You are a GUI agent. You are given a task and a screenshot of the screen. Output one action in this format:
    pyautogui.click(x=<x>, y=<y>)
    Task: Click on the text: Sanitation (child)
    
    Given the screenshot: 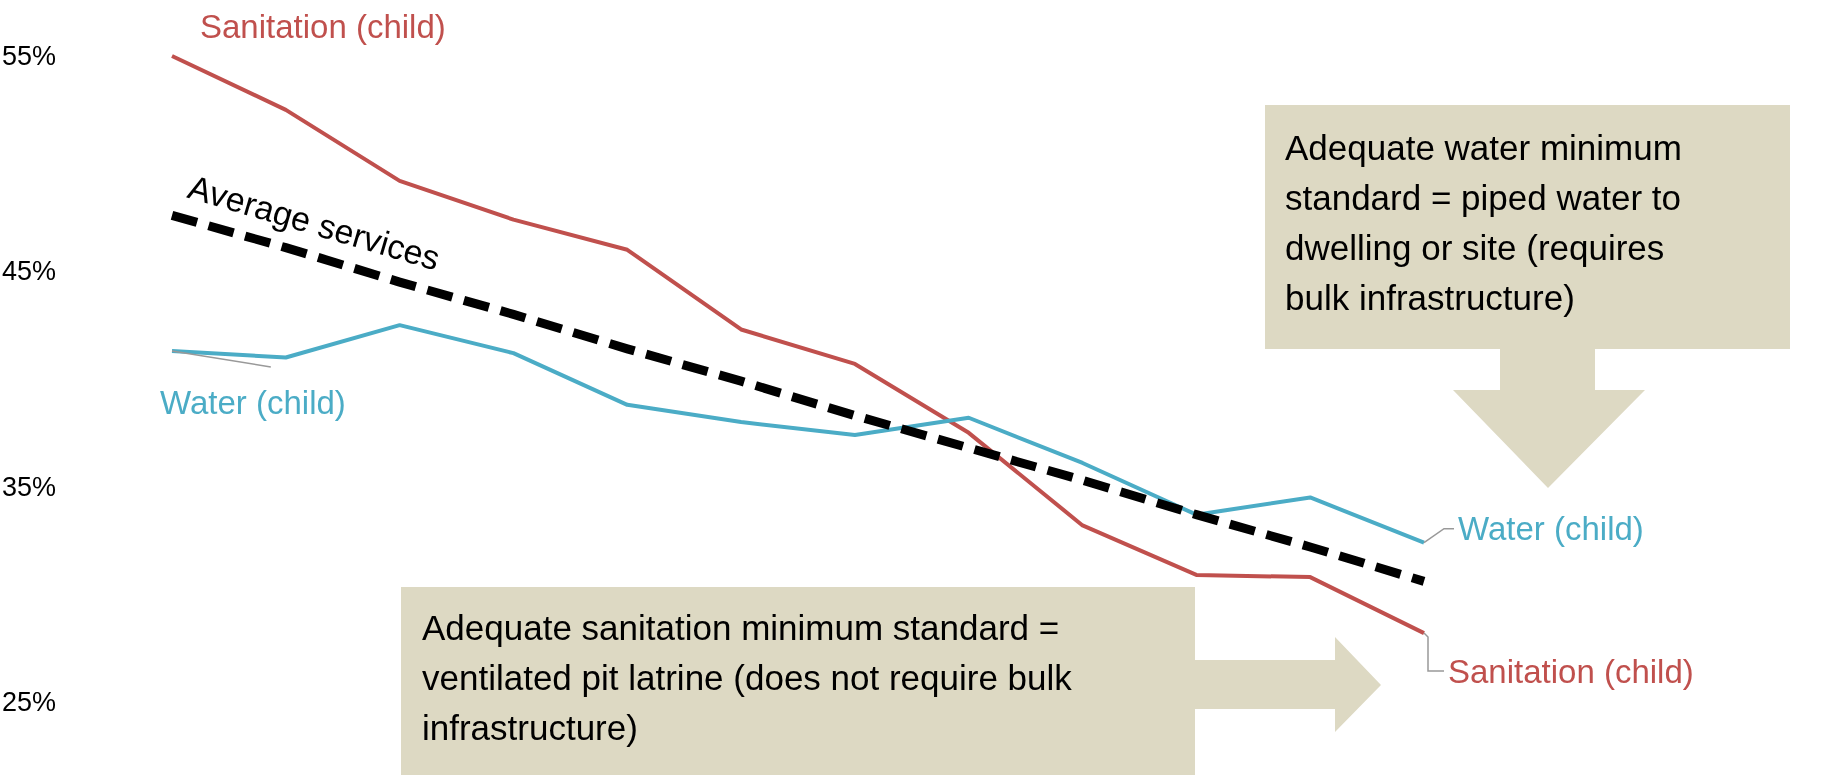 What is the action you would take?
    pyautogui.click(x=1571, y=672)
    